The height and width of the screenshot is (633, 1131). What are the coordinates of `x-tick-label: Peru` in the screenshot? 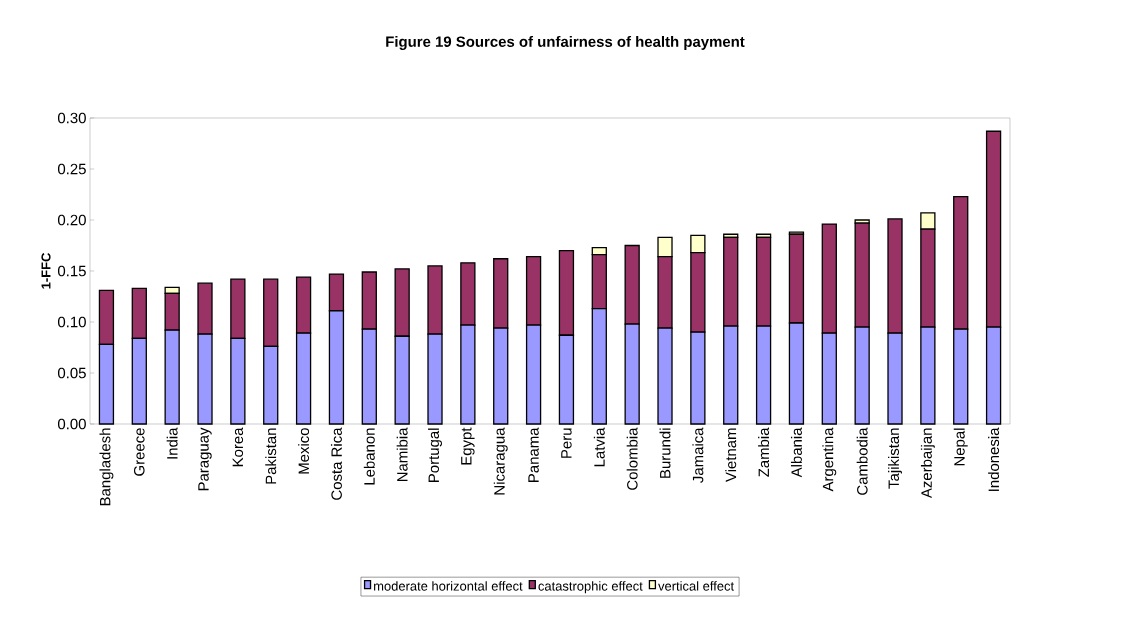 It's located at (566, 443).